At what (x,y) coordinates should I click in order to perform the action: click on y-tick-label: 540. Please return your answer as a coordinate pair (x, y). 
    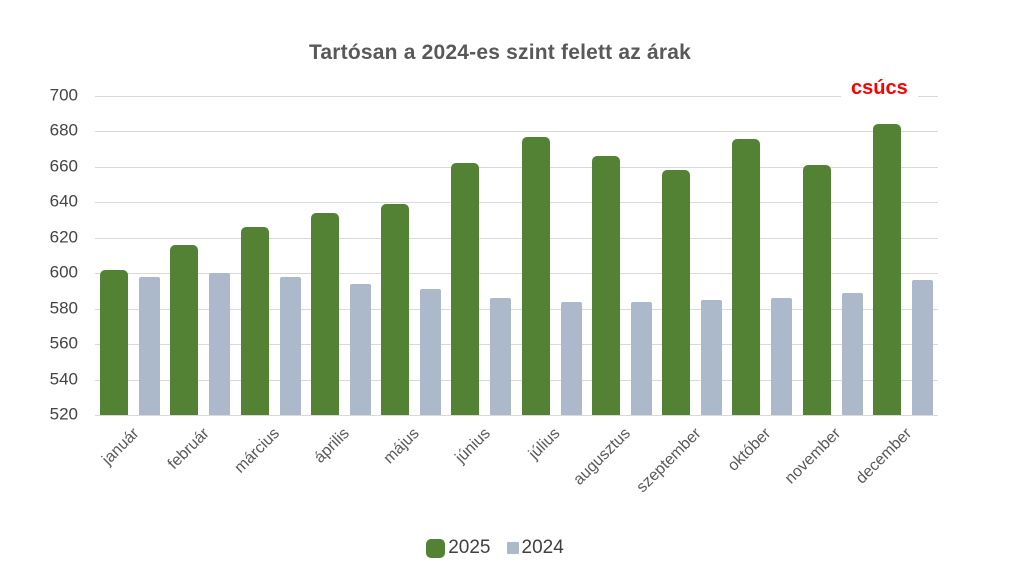
    Looking at the image, I should click on (63, 379).